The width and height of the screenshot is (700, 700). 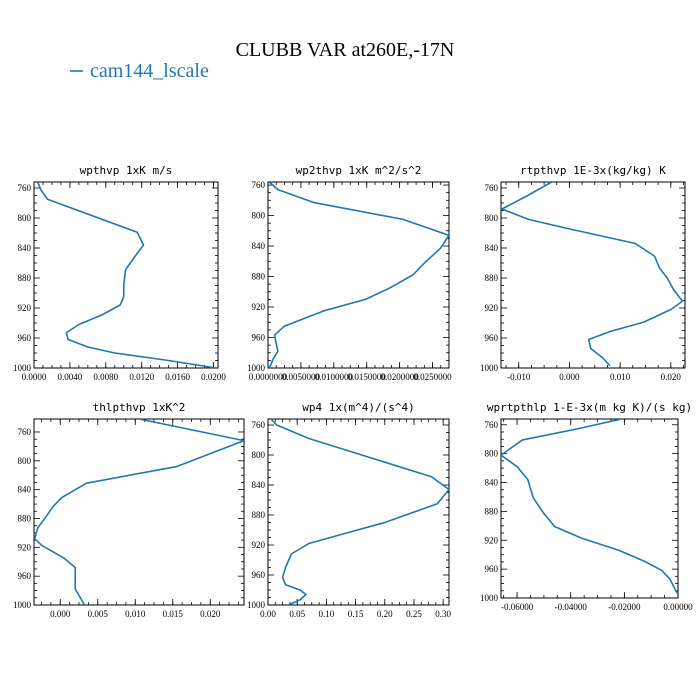 I want to click on x-tick-label: 0.0200, so click(x=213, y=377).